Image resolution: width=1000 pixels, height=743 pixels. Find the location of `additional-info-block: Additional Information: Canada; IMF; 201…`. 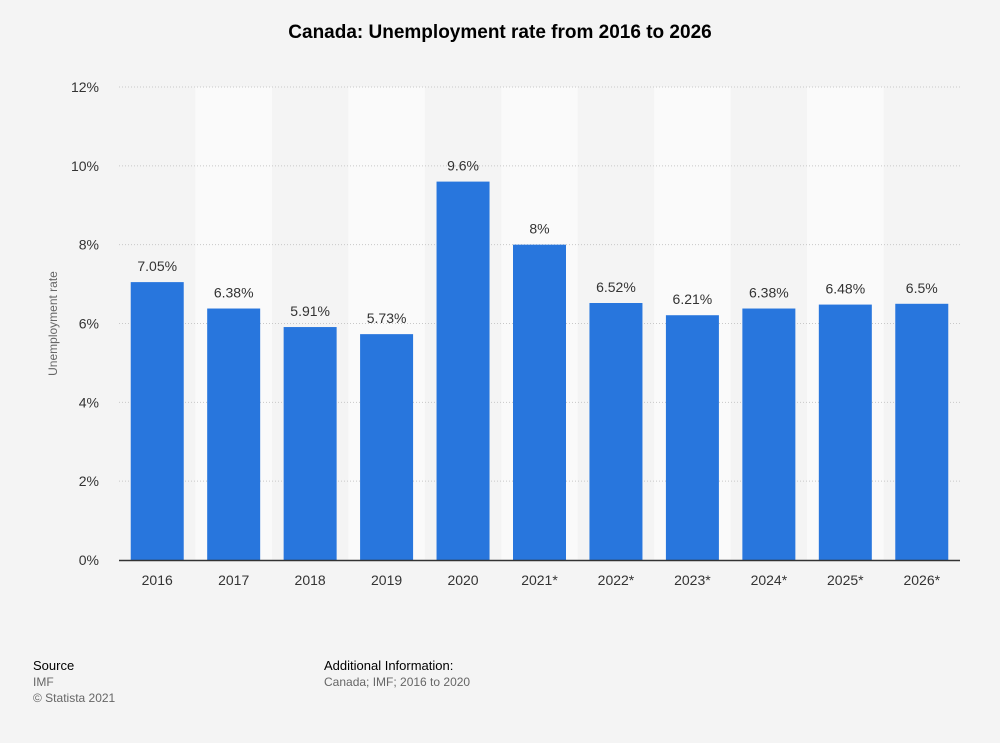

additional-info-block: Additional Information: Canada; IMF; 201… is located at coordinates (397, 674).